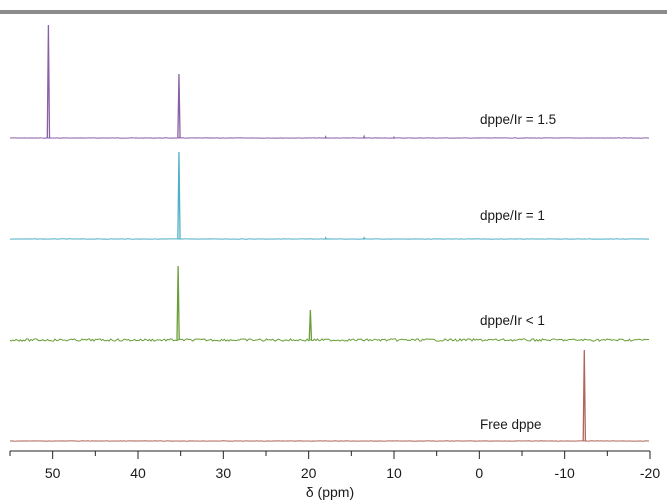 The width and height of the screenshot is (667, 503). What do you see at coordinates (565, 473) in the screenshot?
I see `x-tick-label: -10` at bounding box center [565, 473].